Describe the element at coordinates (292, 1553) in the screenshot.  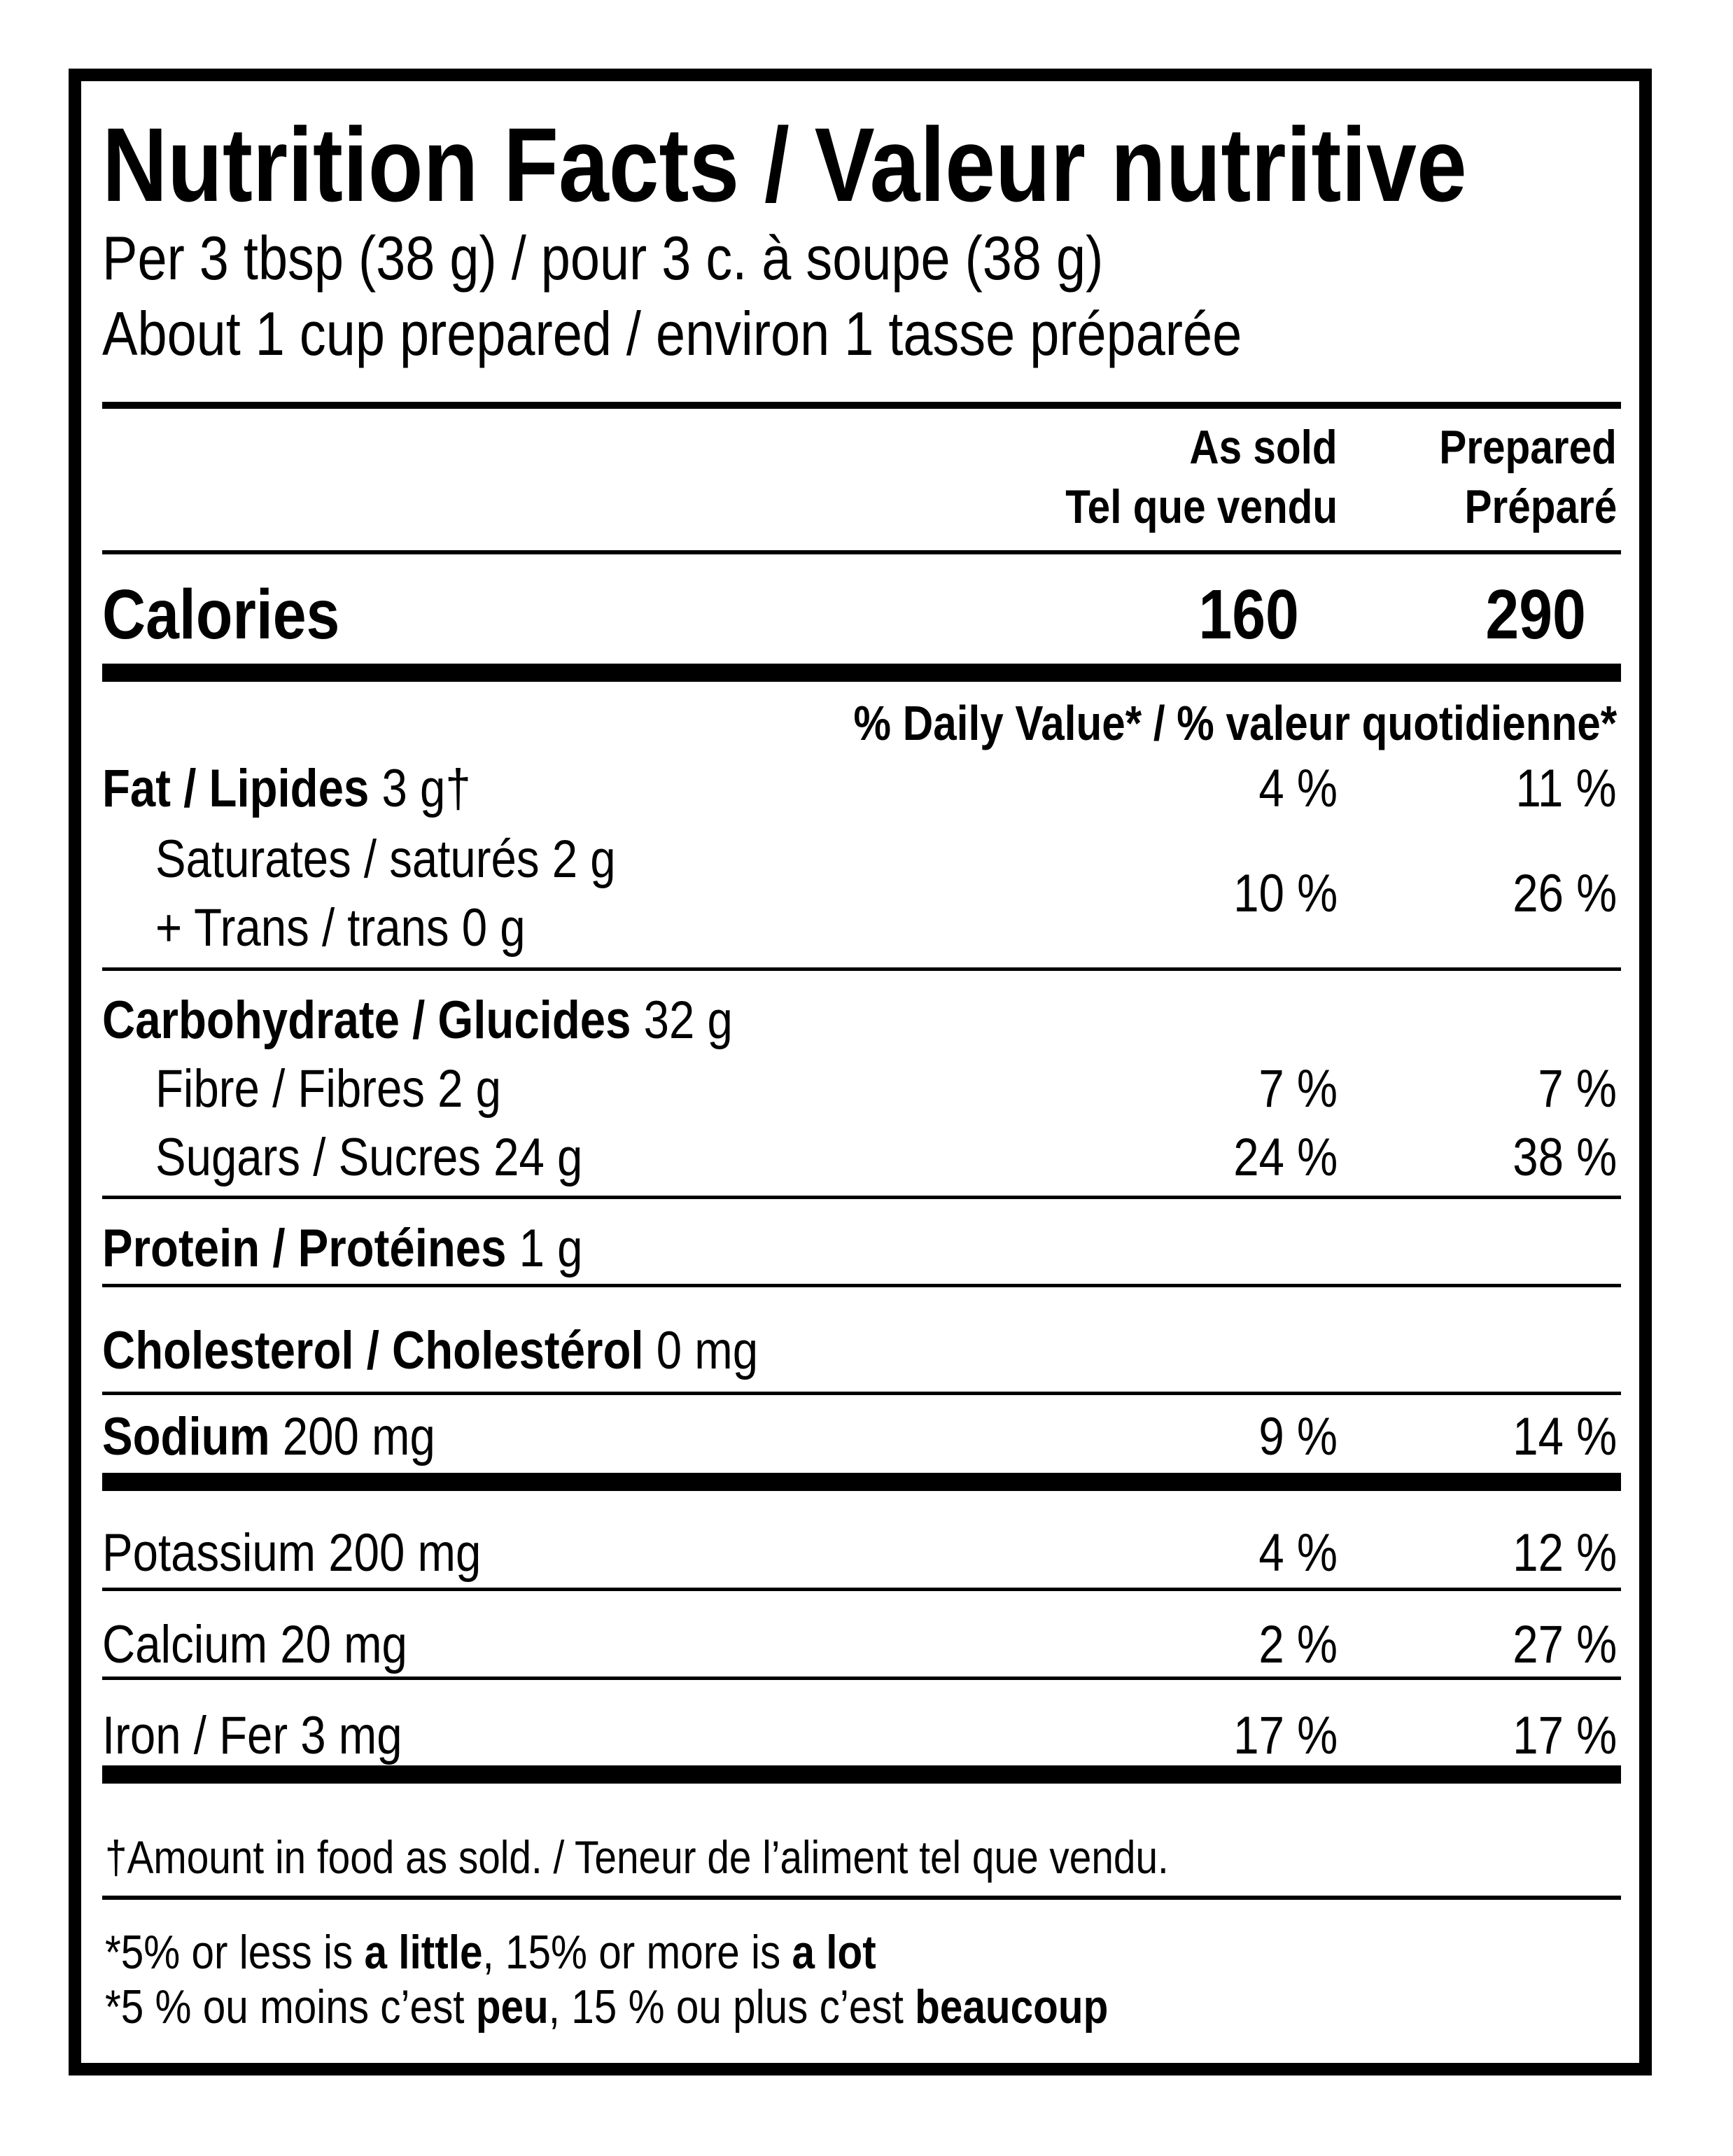
I see `nutrient-potassium: Potassium 200 mg` at that location.